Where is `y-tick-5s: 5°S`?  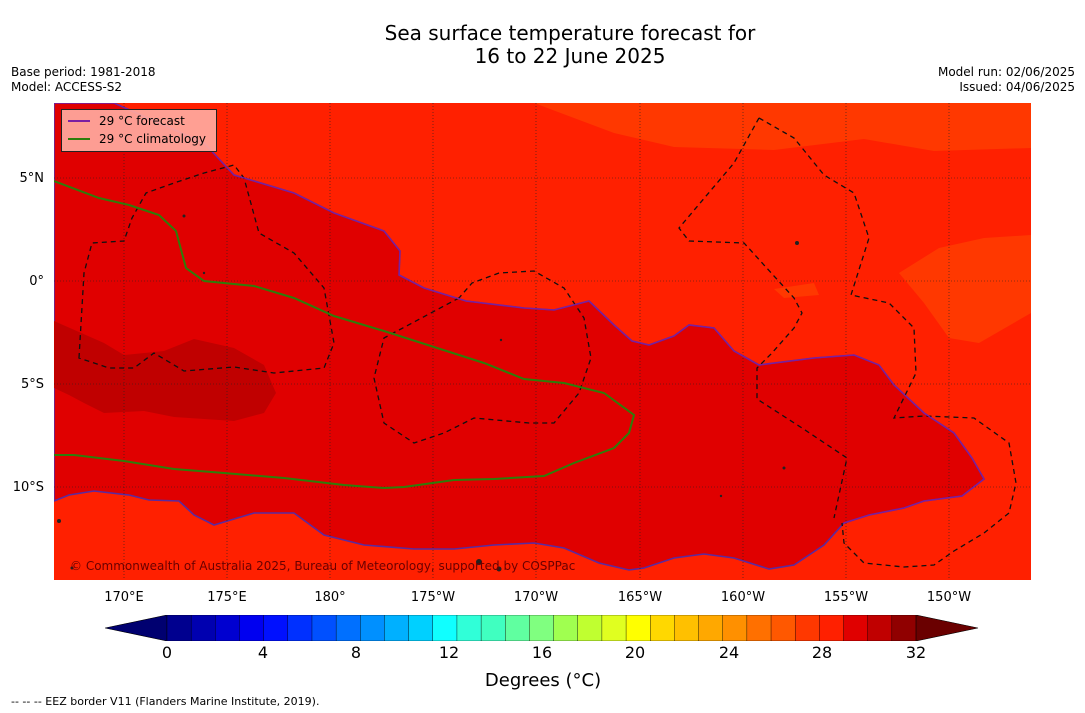 y-tick-5s: 5°S is located at coordinates (32, 384).